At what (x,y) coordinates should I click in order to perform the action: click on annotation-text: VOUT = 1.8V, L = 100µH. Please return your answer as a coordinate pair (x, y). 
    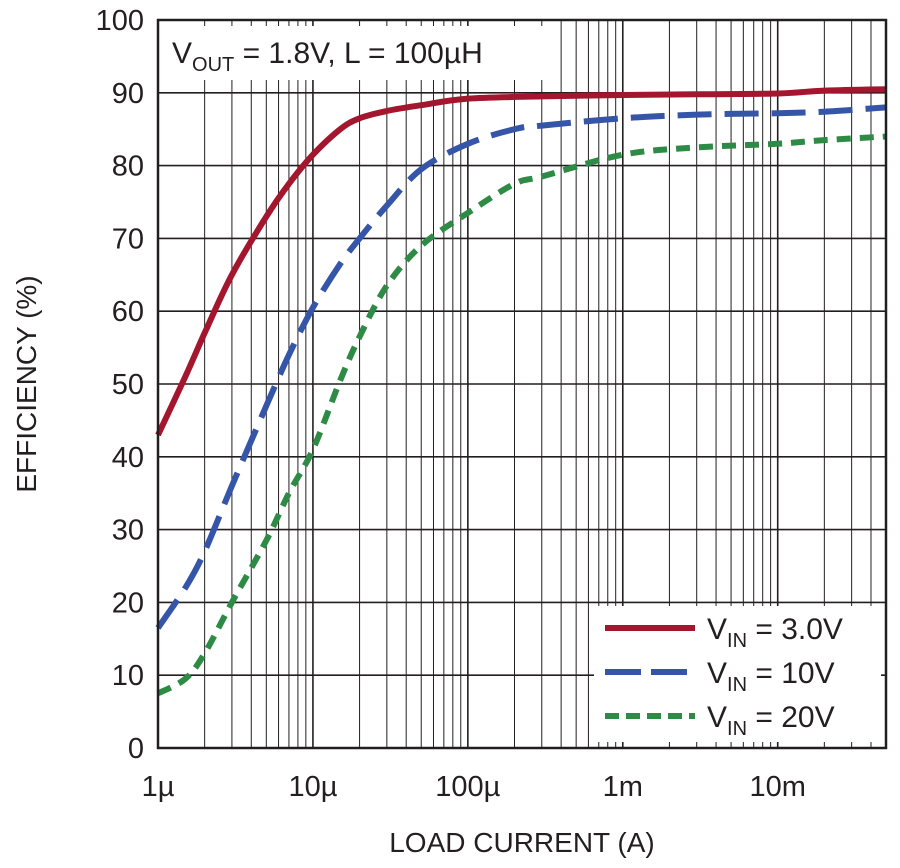
    Looking at the image, I should click on (327, 56).